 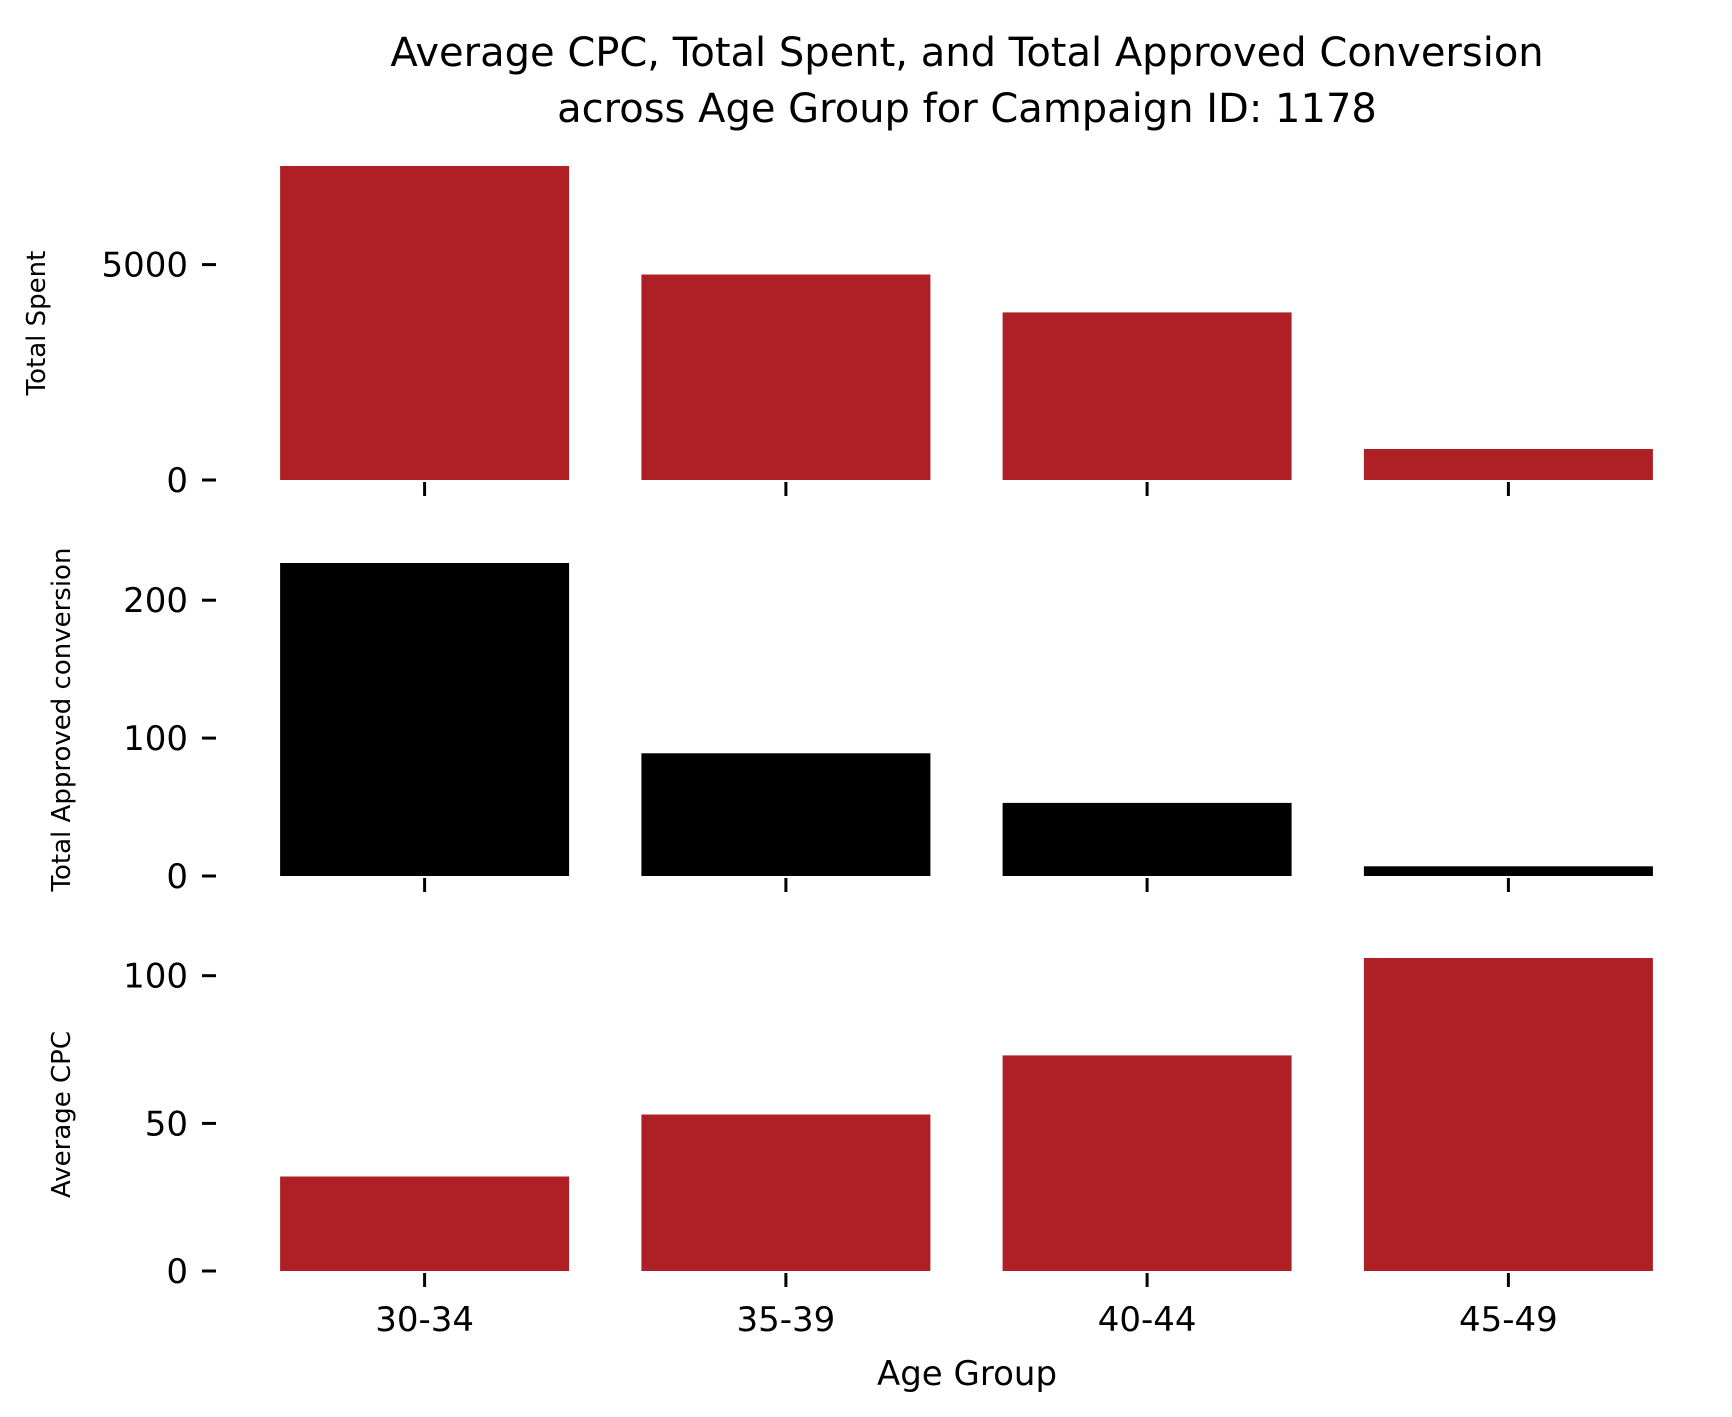 What do you see at coordinates (177, 481) in the screenshot?
I see `ytick-label-1-0: 0` at bounding box center [177, 481].